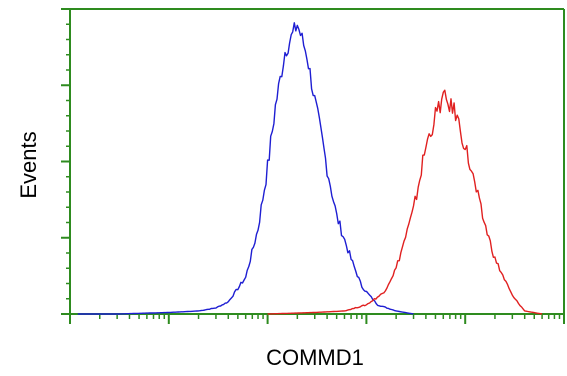 This screenshot has height=376, width=567. I want to click on x-axis-ticks, so click(317, 319).